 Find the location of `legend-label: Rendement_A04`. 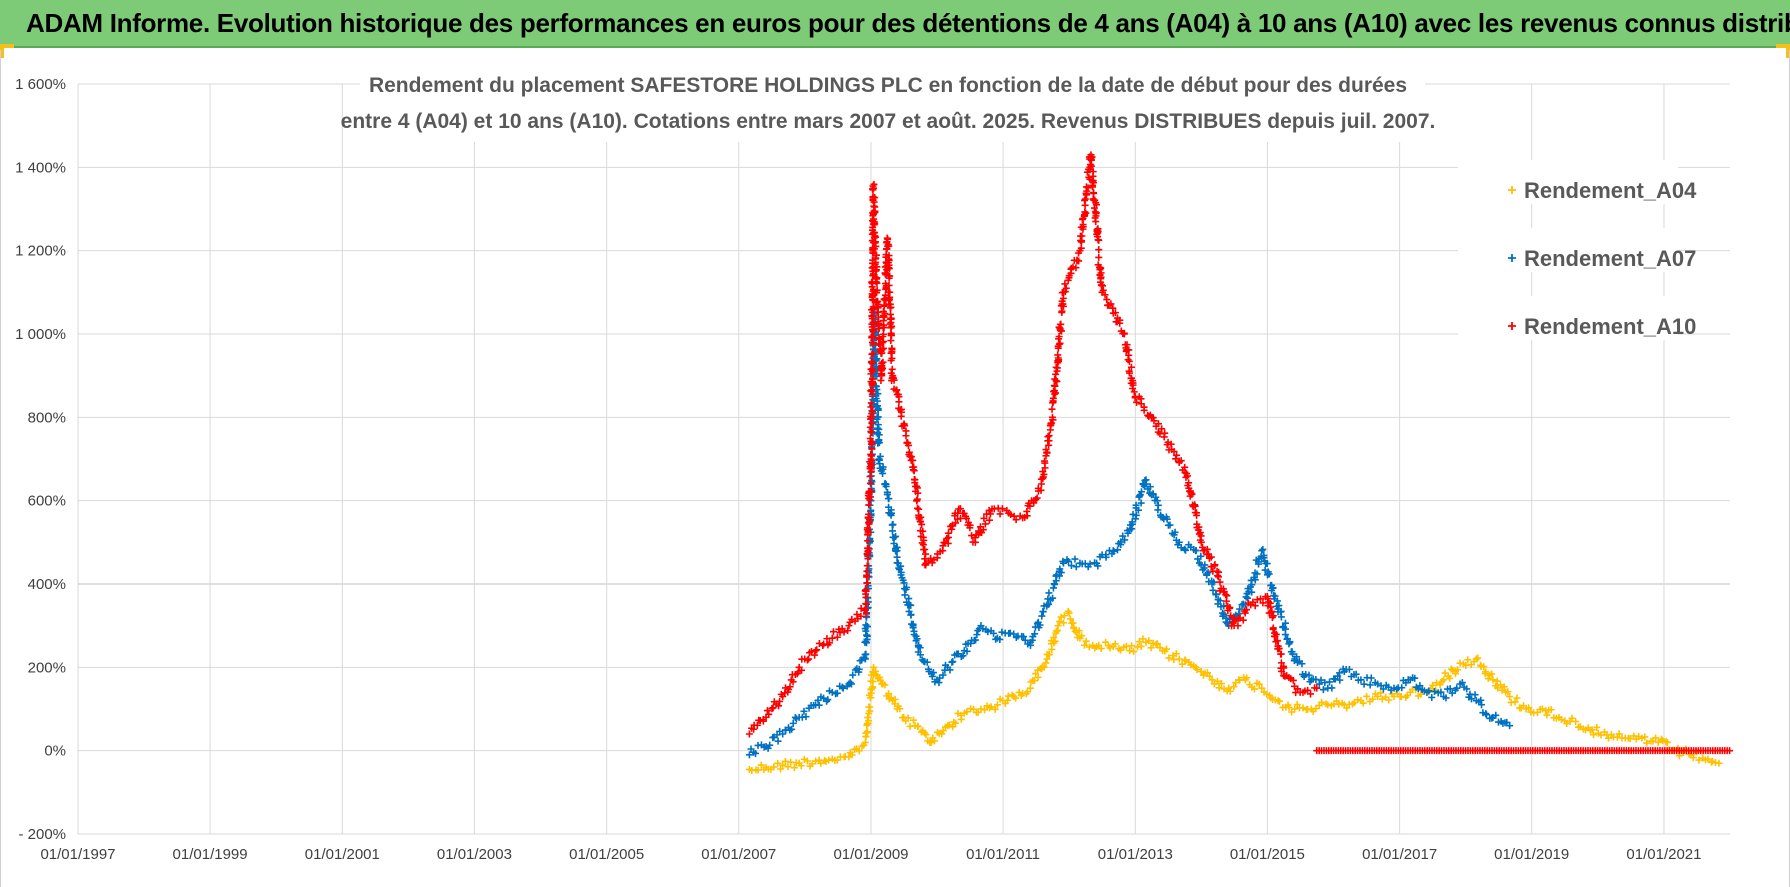

legend-label: Rendement_A04 is located at coordinates (1610, 190).